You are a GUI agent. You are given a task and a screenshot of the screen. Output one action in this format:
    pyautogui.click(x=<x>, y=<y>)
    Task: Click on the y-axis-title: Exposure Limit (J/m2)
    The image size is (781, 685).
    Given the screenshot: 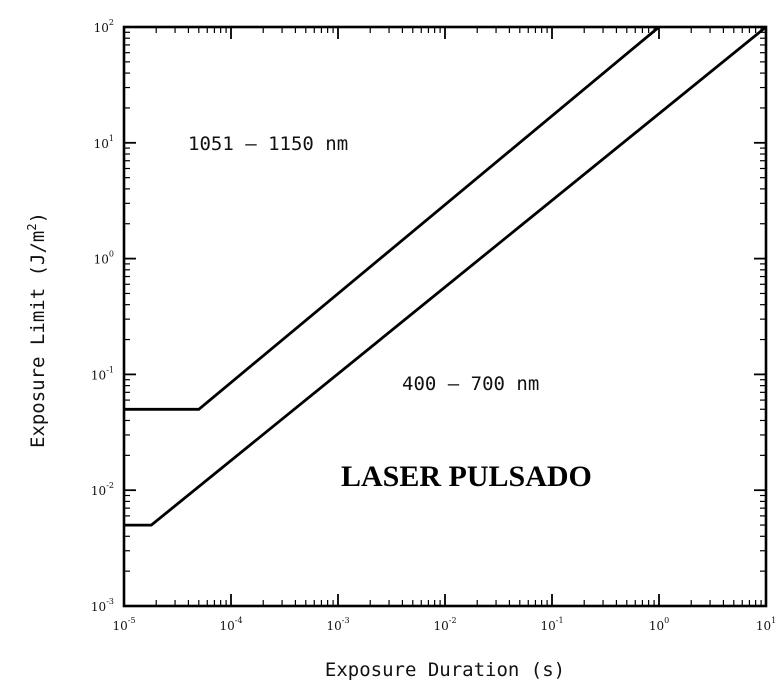 What is the action you would take?
    pyautogui.click(x=37, y=330)
    